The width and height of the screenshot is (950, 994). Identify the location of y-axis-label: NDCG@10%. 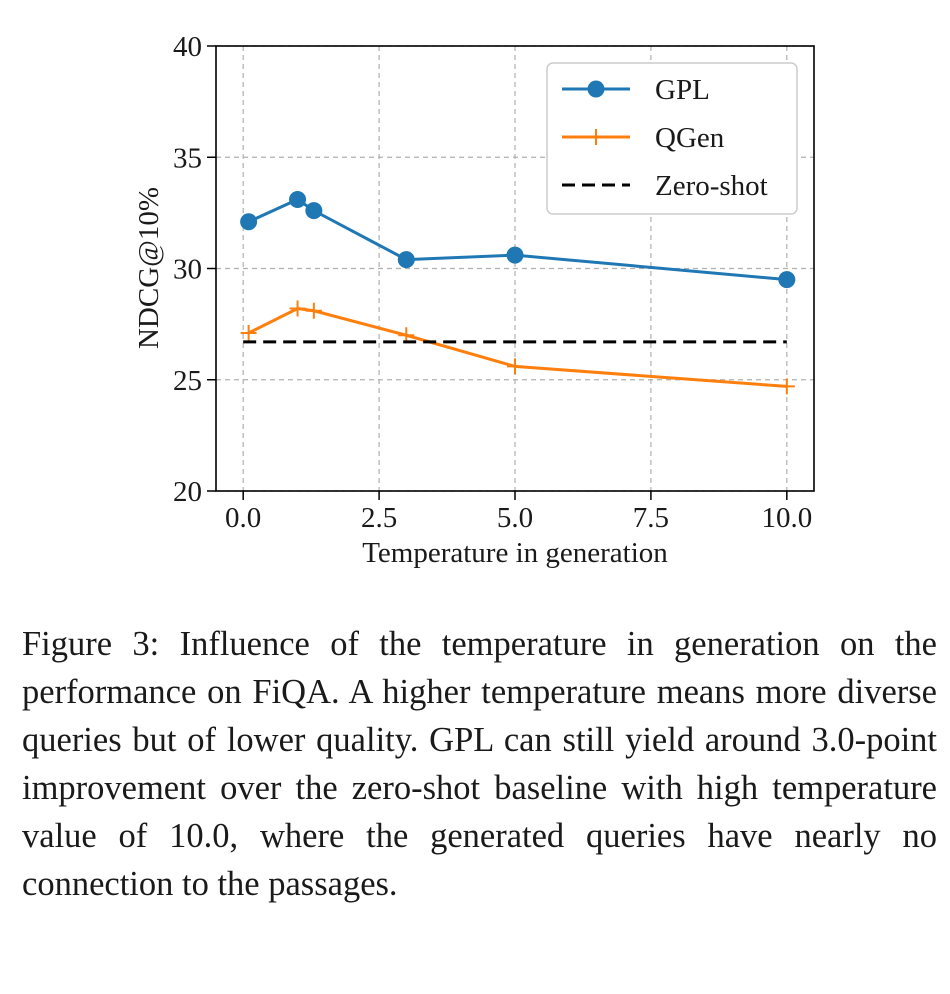
(149, 268).